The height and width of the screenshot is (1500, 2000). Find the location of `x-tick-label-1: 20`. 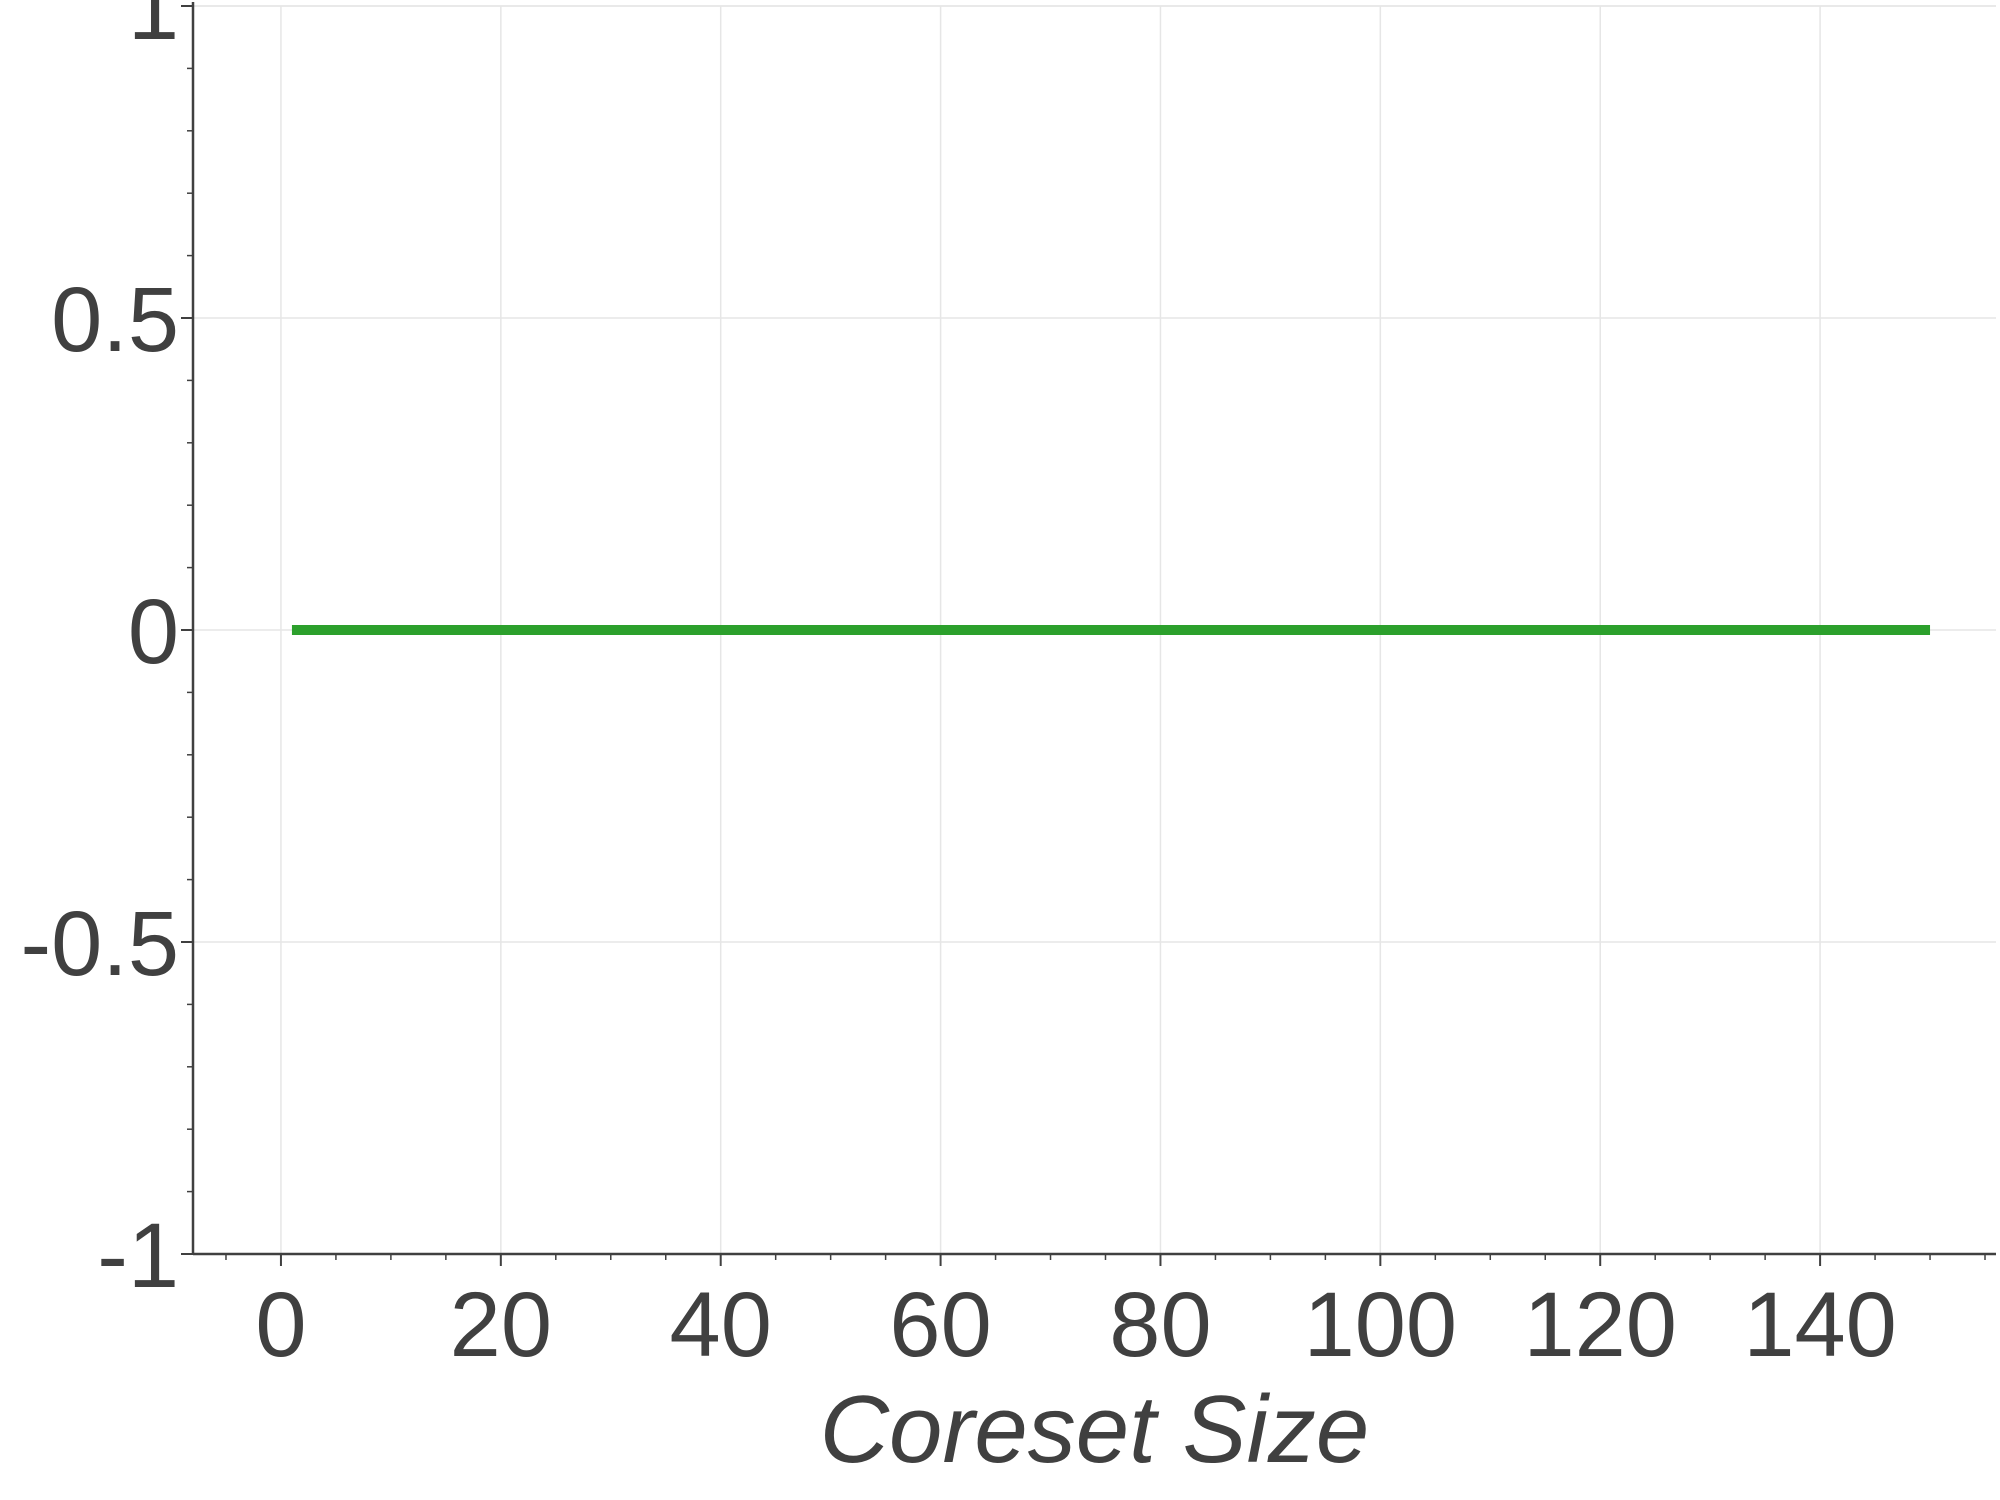

x-tick-label-1: 20 is located at coordinates (501, 1325).